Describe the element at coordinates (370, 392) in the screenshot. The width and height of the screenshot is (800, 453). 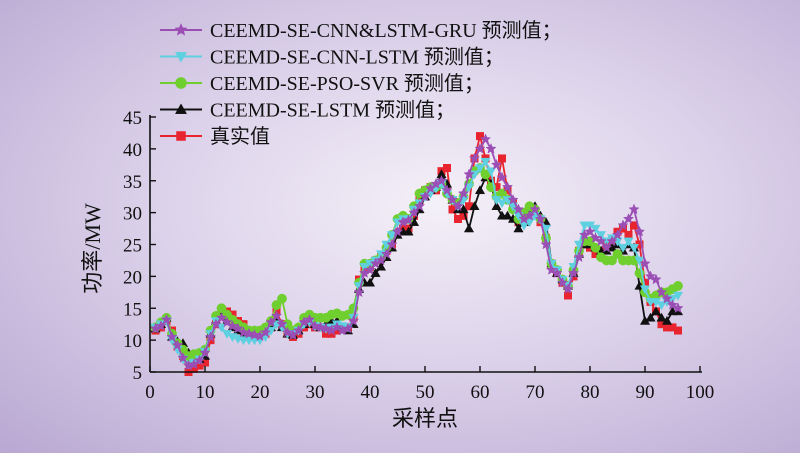
I see `x-tick-label: 40` at that location.